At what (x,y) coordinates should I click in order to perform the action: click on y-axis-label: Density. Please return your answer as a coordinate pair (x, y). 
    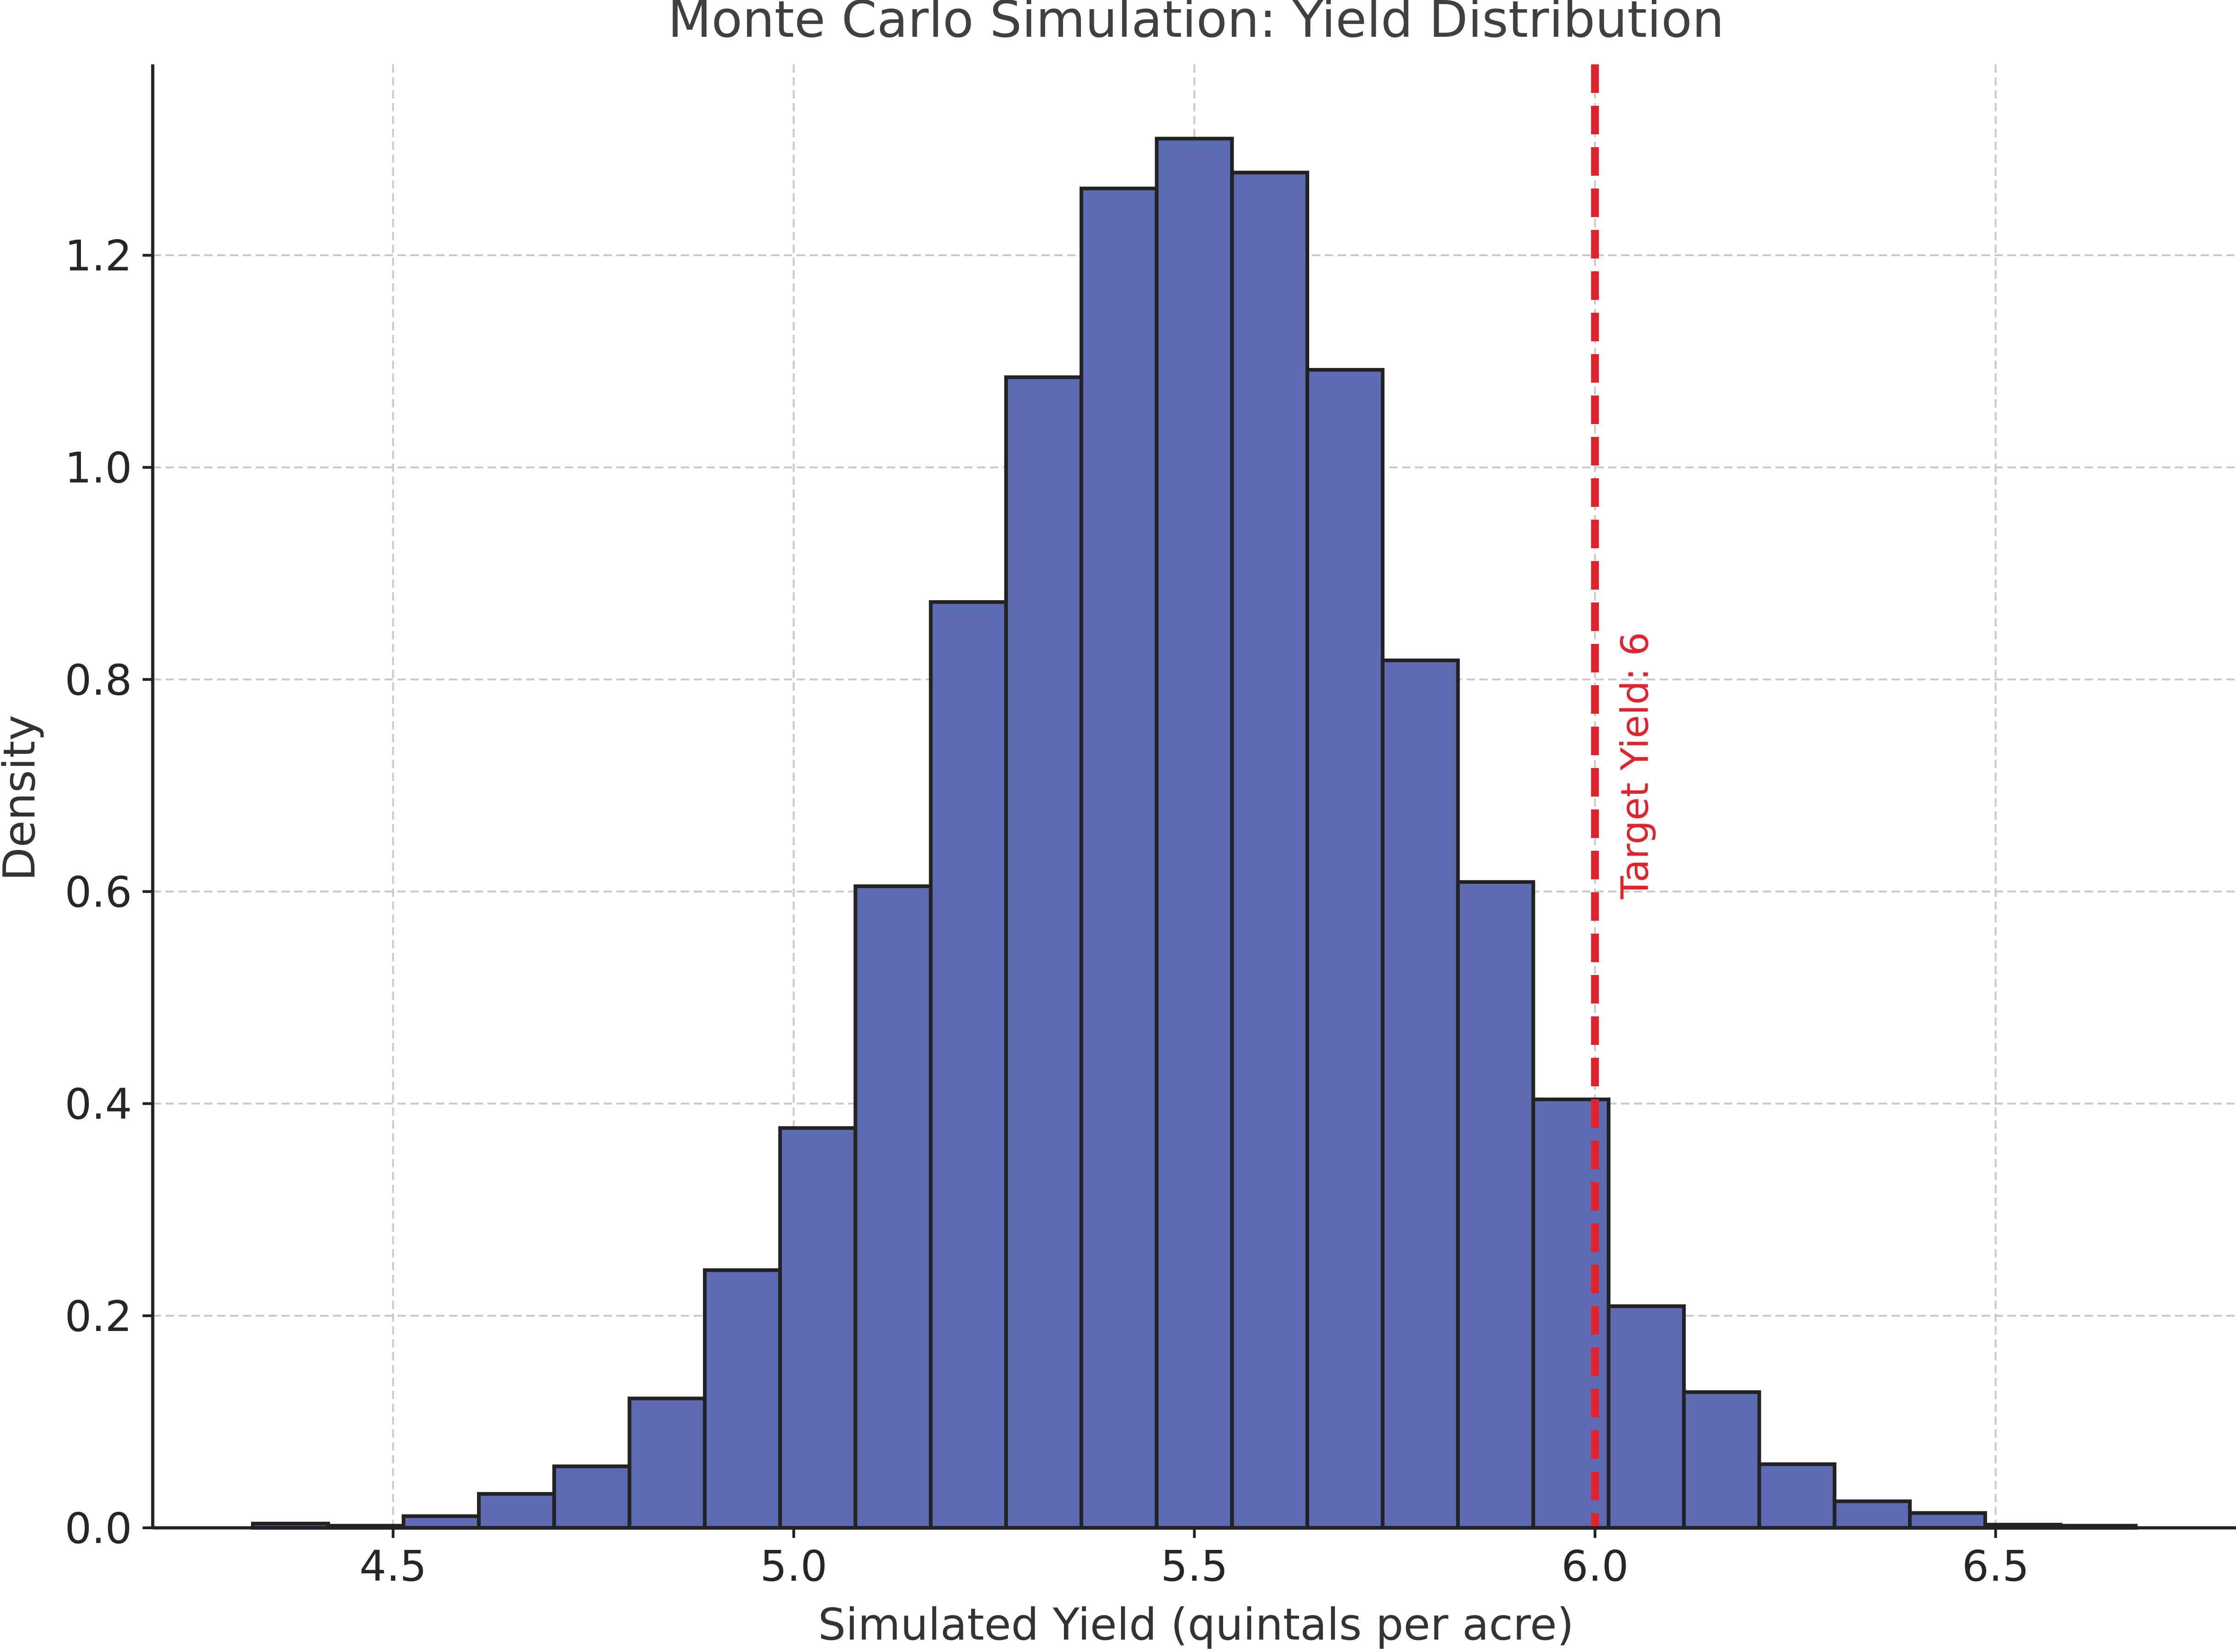
    Looking at the image, I should click on (22, 798).